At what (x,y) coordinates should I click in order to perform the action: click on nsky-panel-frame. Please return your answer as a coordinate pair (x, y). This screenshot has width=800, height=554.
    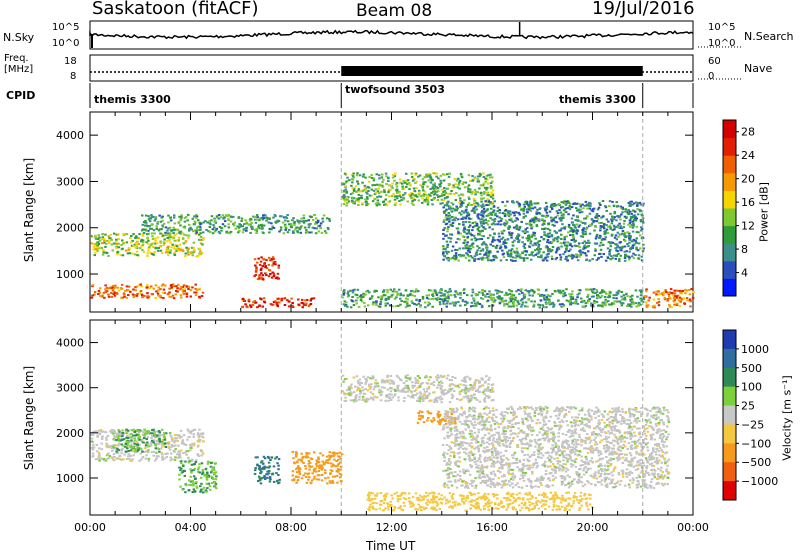
    Looking at the image, I should click on (391, 35).